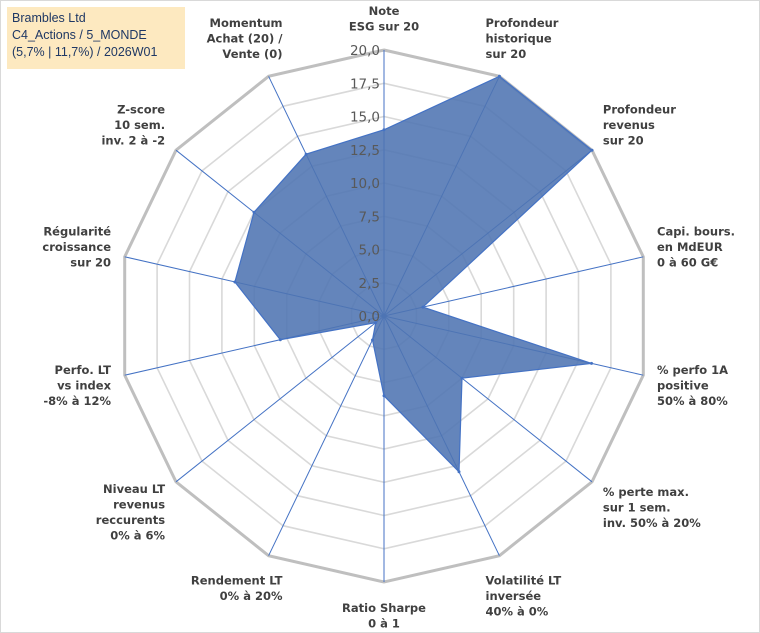 This screenshot has height=633, width=760. What do you see at coordinates (133, 141) in the screenshot?
I see `axis-label-line: inv. 2 à -2` at bounding box center [133, 141].